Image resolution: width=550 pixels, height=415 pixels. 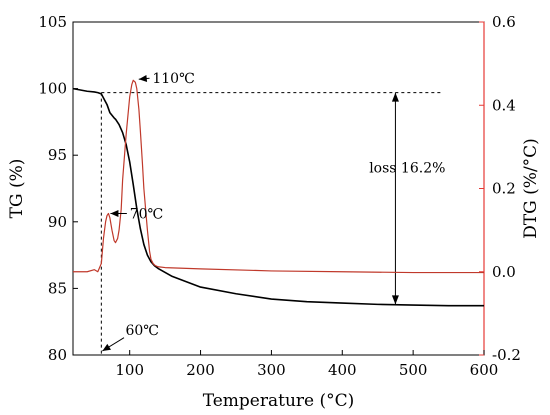 I want to click on peak-70-arrow-head, so click(x=114, y=213).